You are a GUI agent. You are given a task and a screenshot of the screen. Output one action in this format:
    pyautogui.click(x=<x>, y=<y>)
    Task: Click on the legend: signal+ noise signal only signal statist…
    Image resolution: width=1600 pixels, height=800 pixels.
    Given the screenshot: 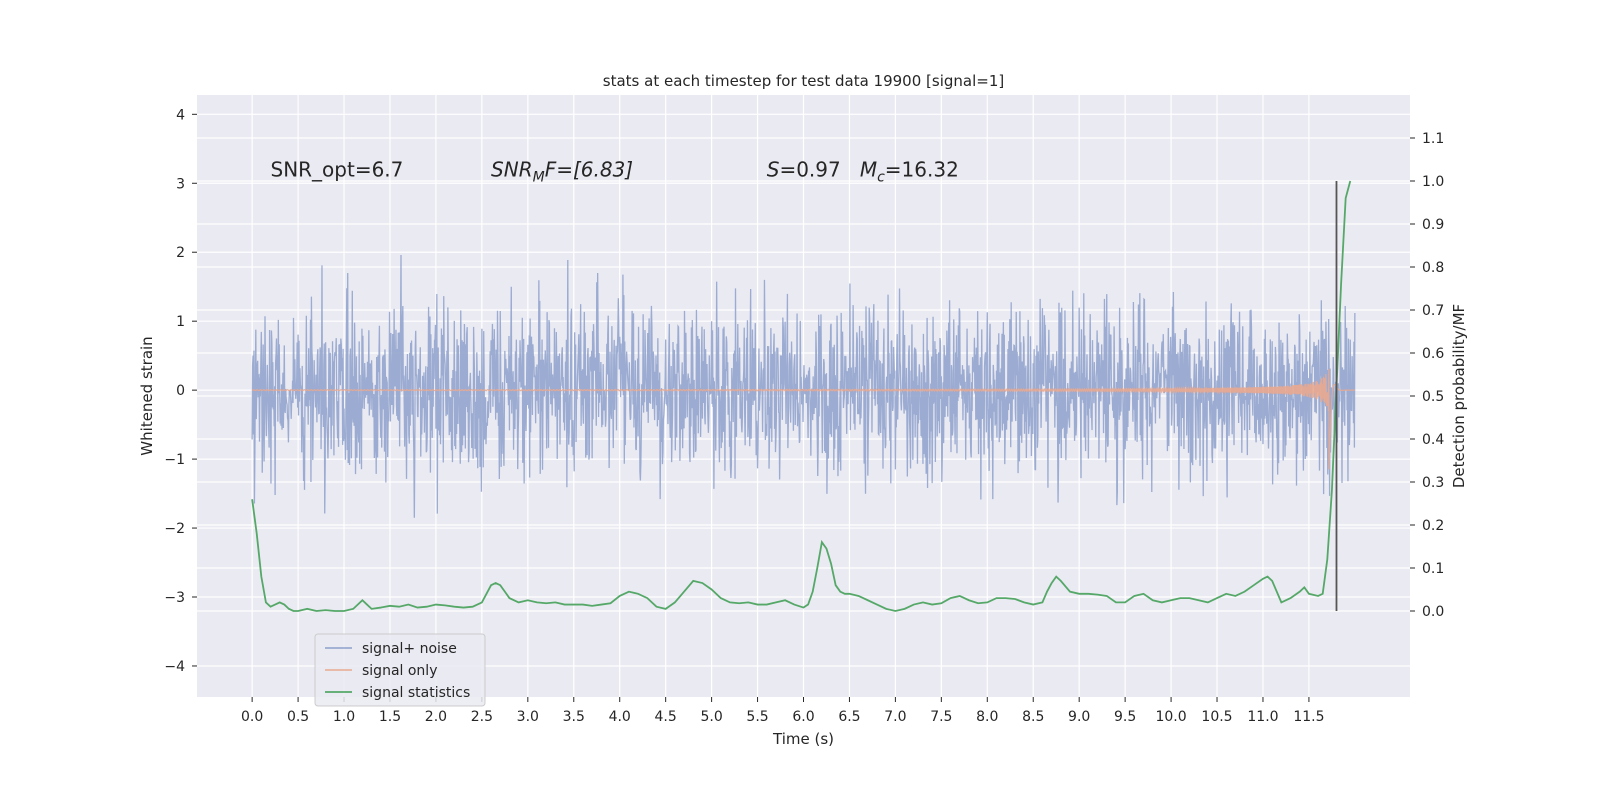 What is the action you would take?
    pyautogui.click(x=400, y=670)
    